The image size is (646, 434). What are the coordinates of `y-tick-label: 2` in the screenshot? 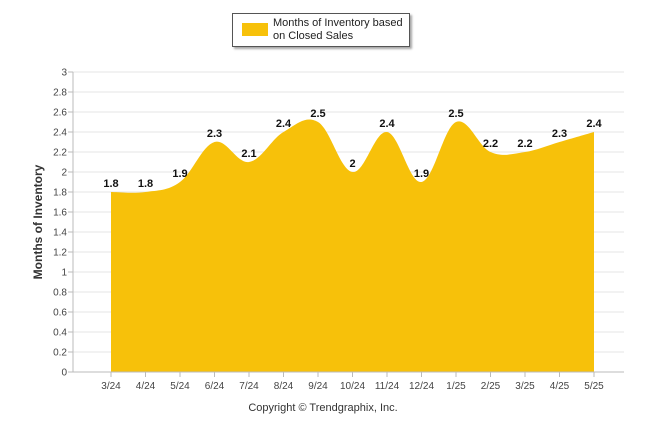 It's located at (64, 173).